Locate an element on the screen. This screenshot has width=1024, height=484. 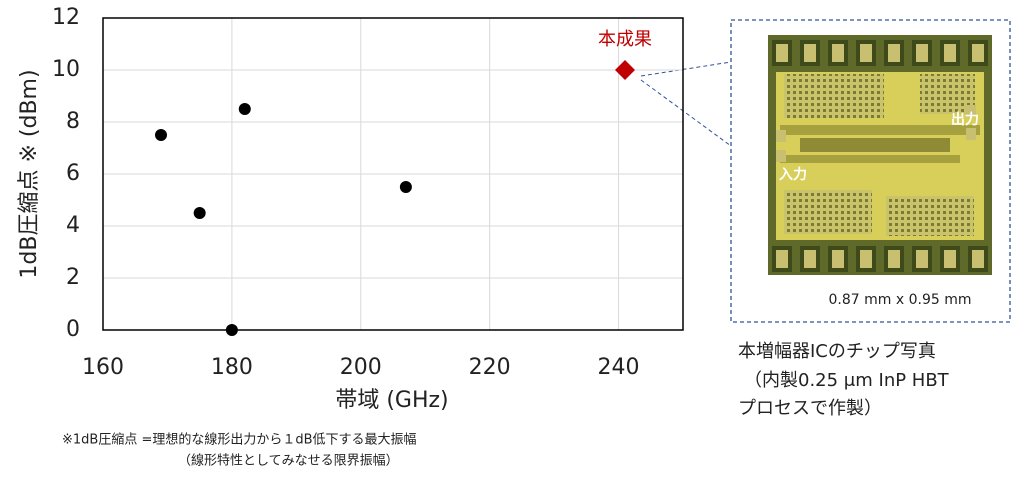
output-label: 出力 is located at coordinates (965, 119).